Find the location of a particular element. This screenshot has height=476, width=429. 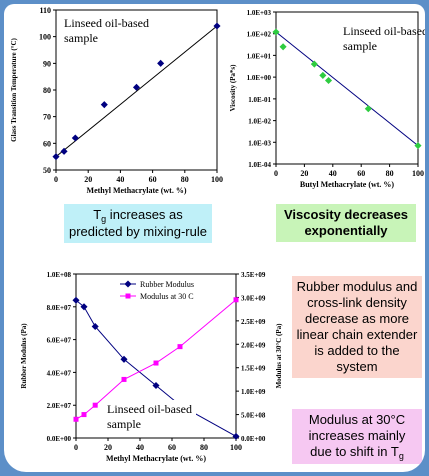

legend-marker-30c is located at coordinates (128, 296).